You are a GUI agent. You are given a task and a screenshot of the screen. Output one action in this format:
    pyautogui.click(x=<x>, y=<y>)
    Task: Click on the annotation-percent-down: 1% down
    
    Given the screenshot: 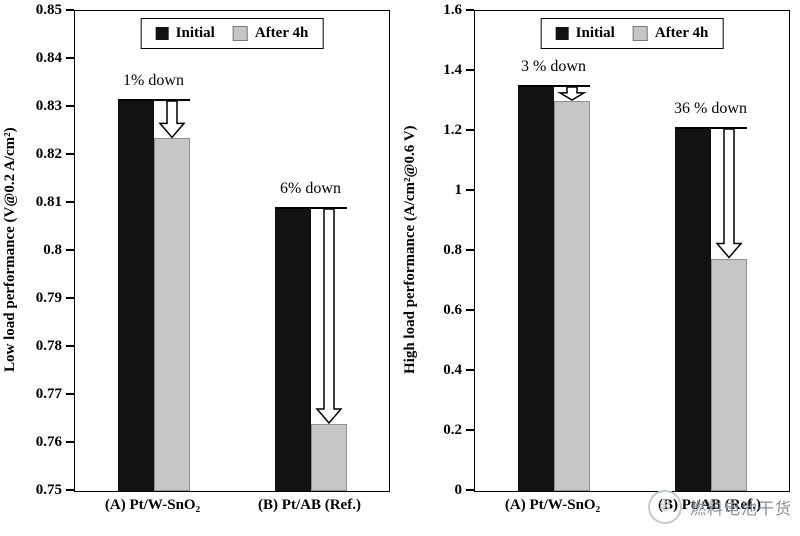 What is the action you would take?
    pyautogui.click(x=153, y=80)
    